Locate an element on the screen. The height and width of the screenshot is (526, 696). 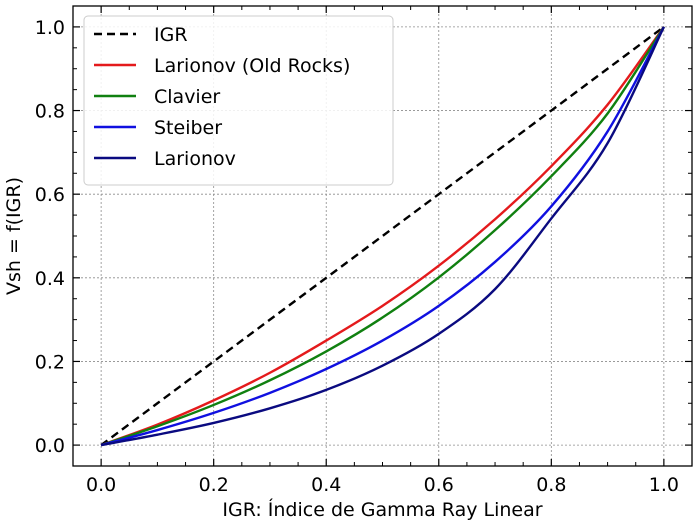
y-tick-label-1: 0.2 is located at coordinates (50, 362).